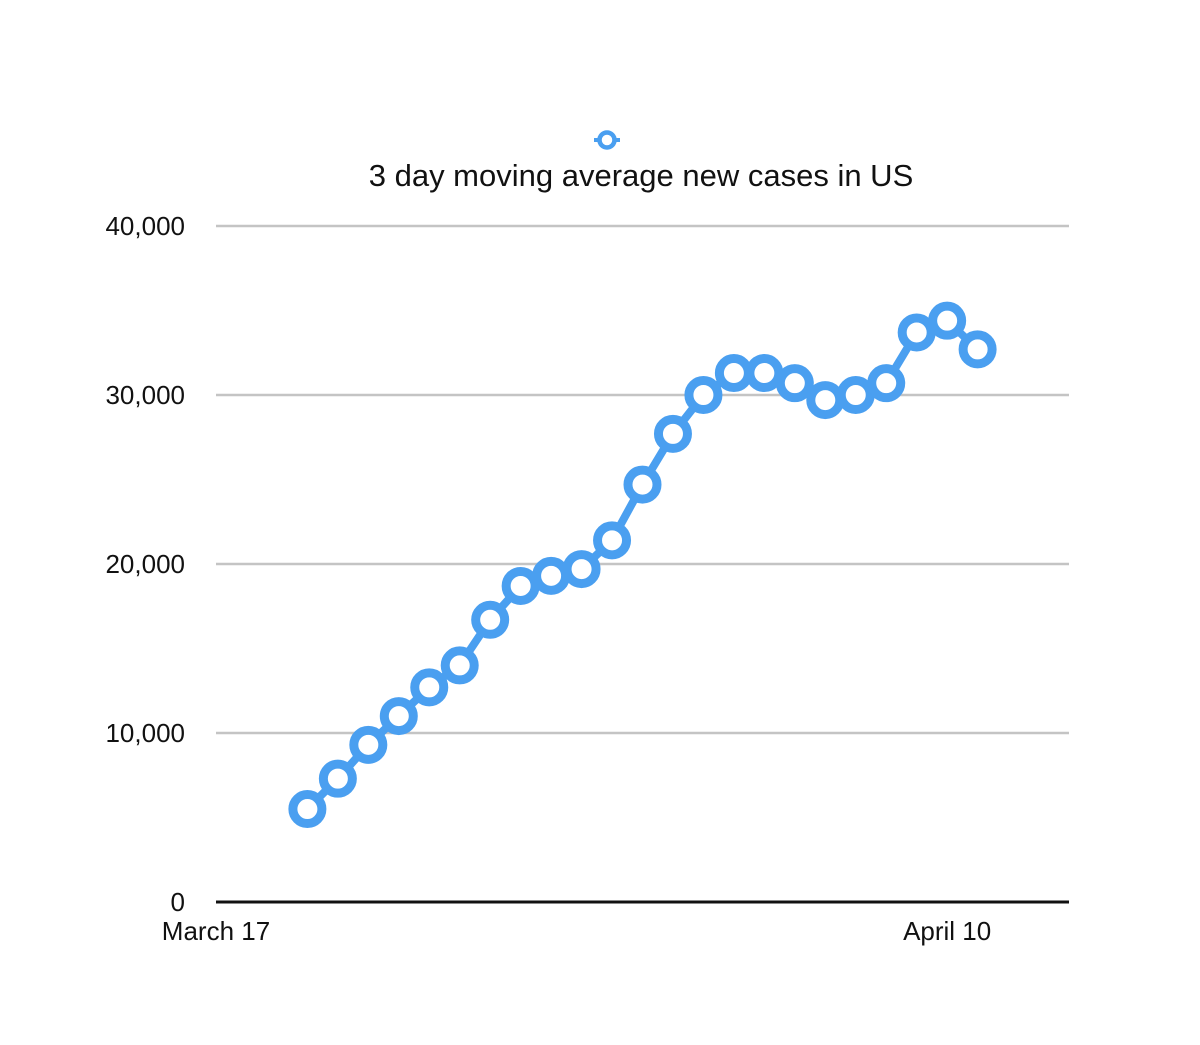 Image resolution: width=1200 pixels, height=1045 pixels. What do you see at coordinates (947, 931) in the screenshot?
I see `x-tick-label: April 10` at bounding box center [947, 931].